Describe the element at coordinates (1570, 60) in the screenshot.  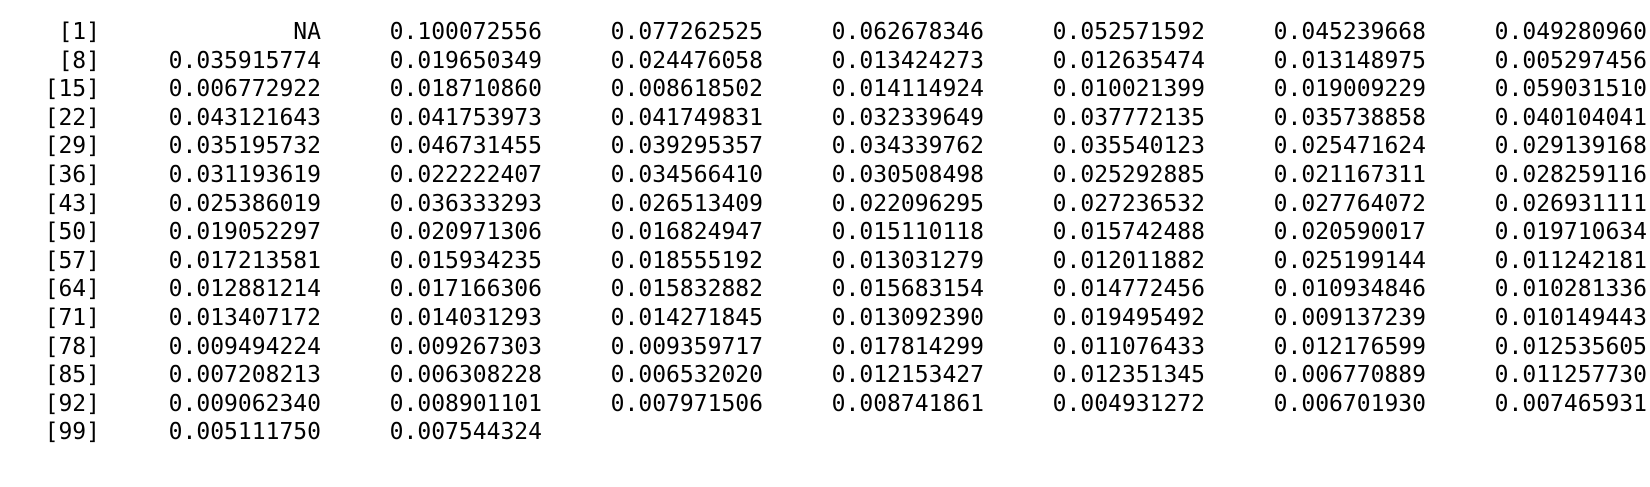
I see `value-cell: 0.005297456` at that location.